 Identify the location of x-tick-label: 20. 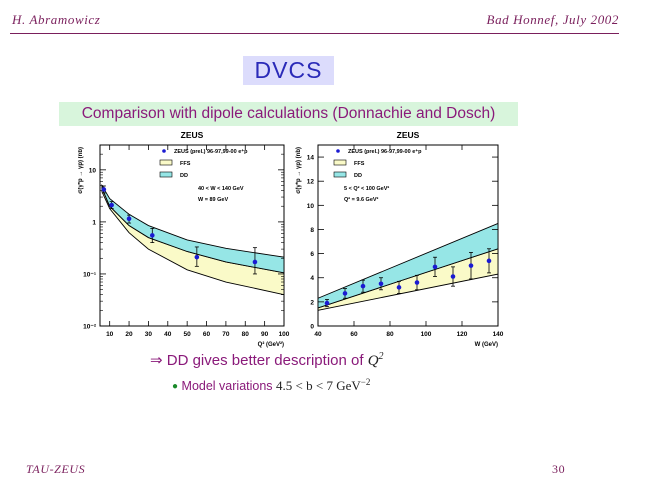
(129, 334).